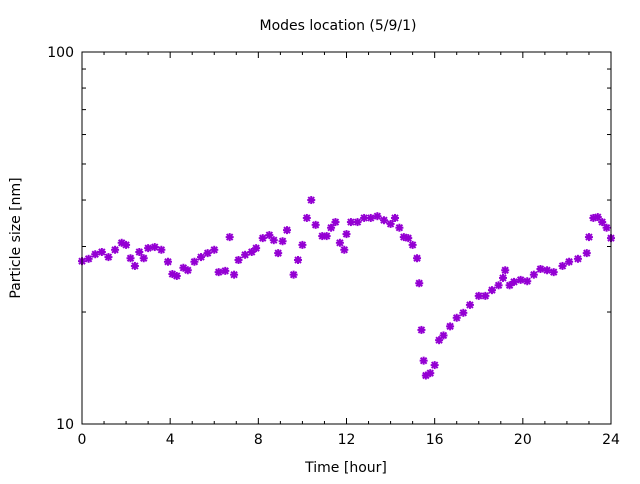 The image size is (640, 484). Describe the element at coordinates (60, 53) in the screenshot. I see `y-tick-label: 100` at that location.